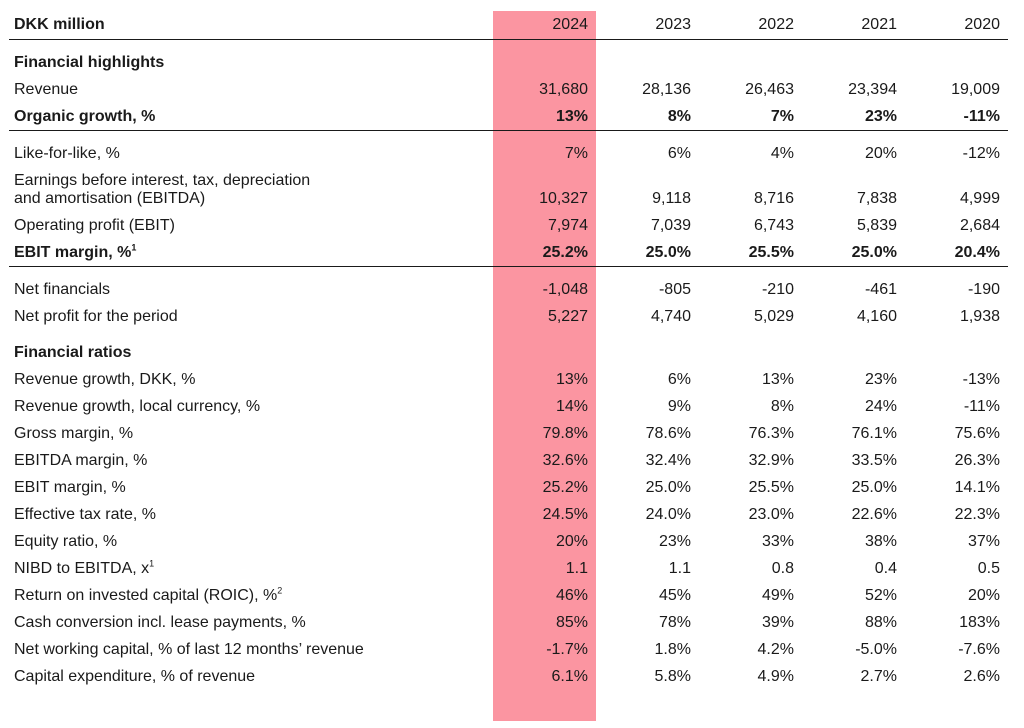 The image size is (1024, 728). I want to click on cell: 46%, so click(571, 595).